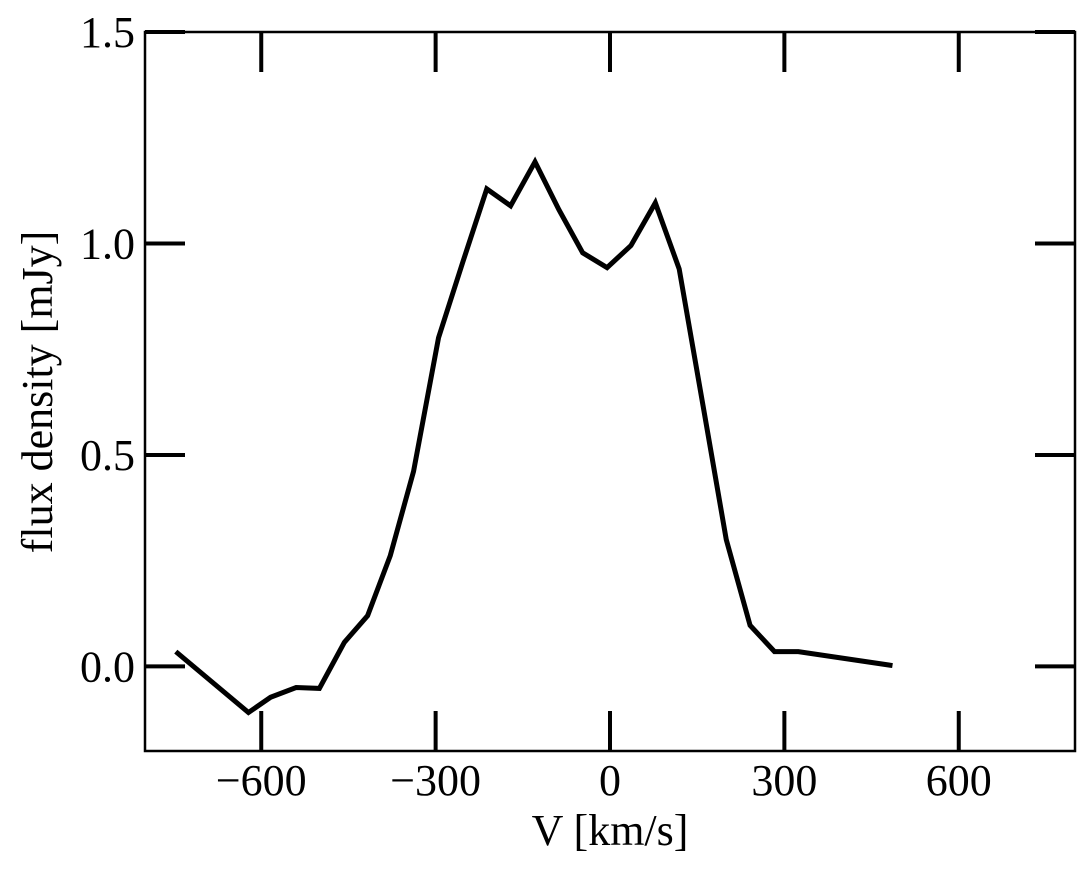 The height and width of the screenshot is (873, 1090). Describe the element at coordinates (107, 243) in the screenshot. I see `y-tick-label: 1.0` at that location.